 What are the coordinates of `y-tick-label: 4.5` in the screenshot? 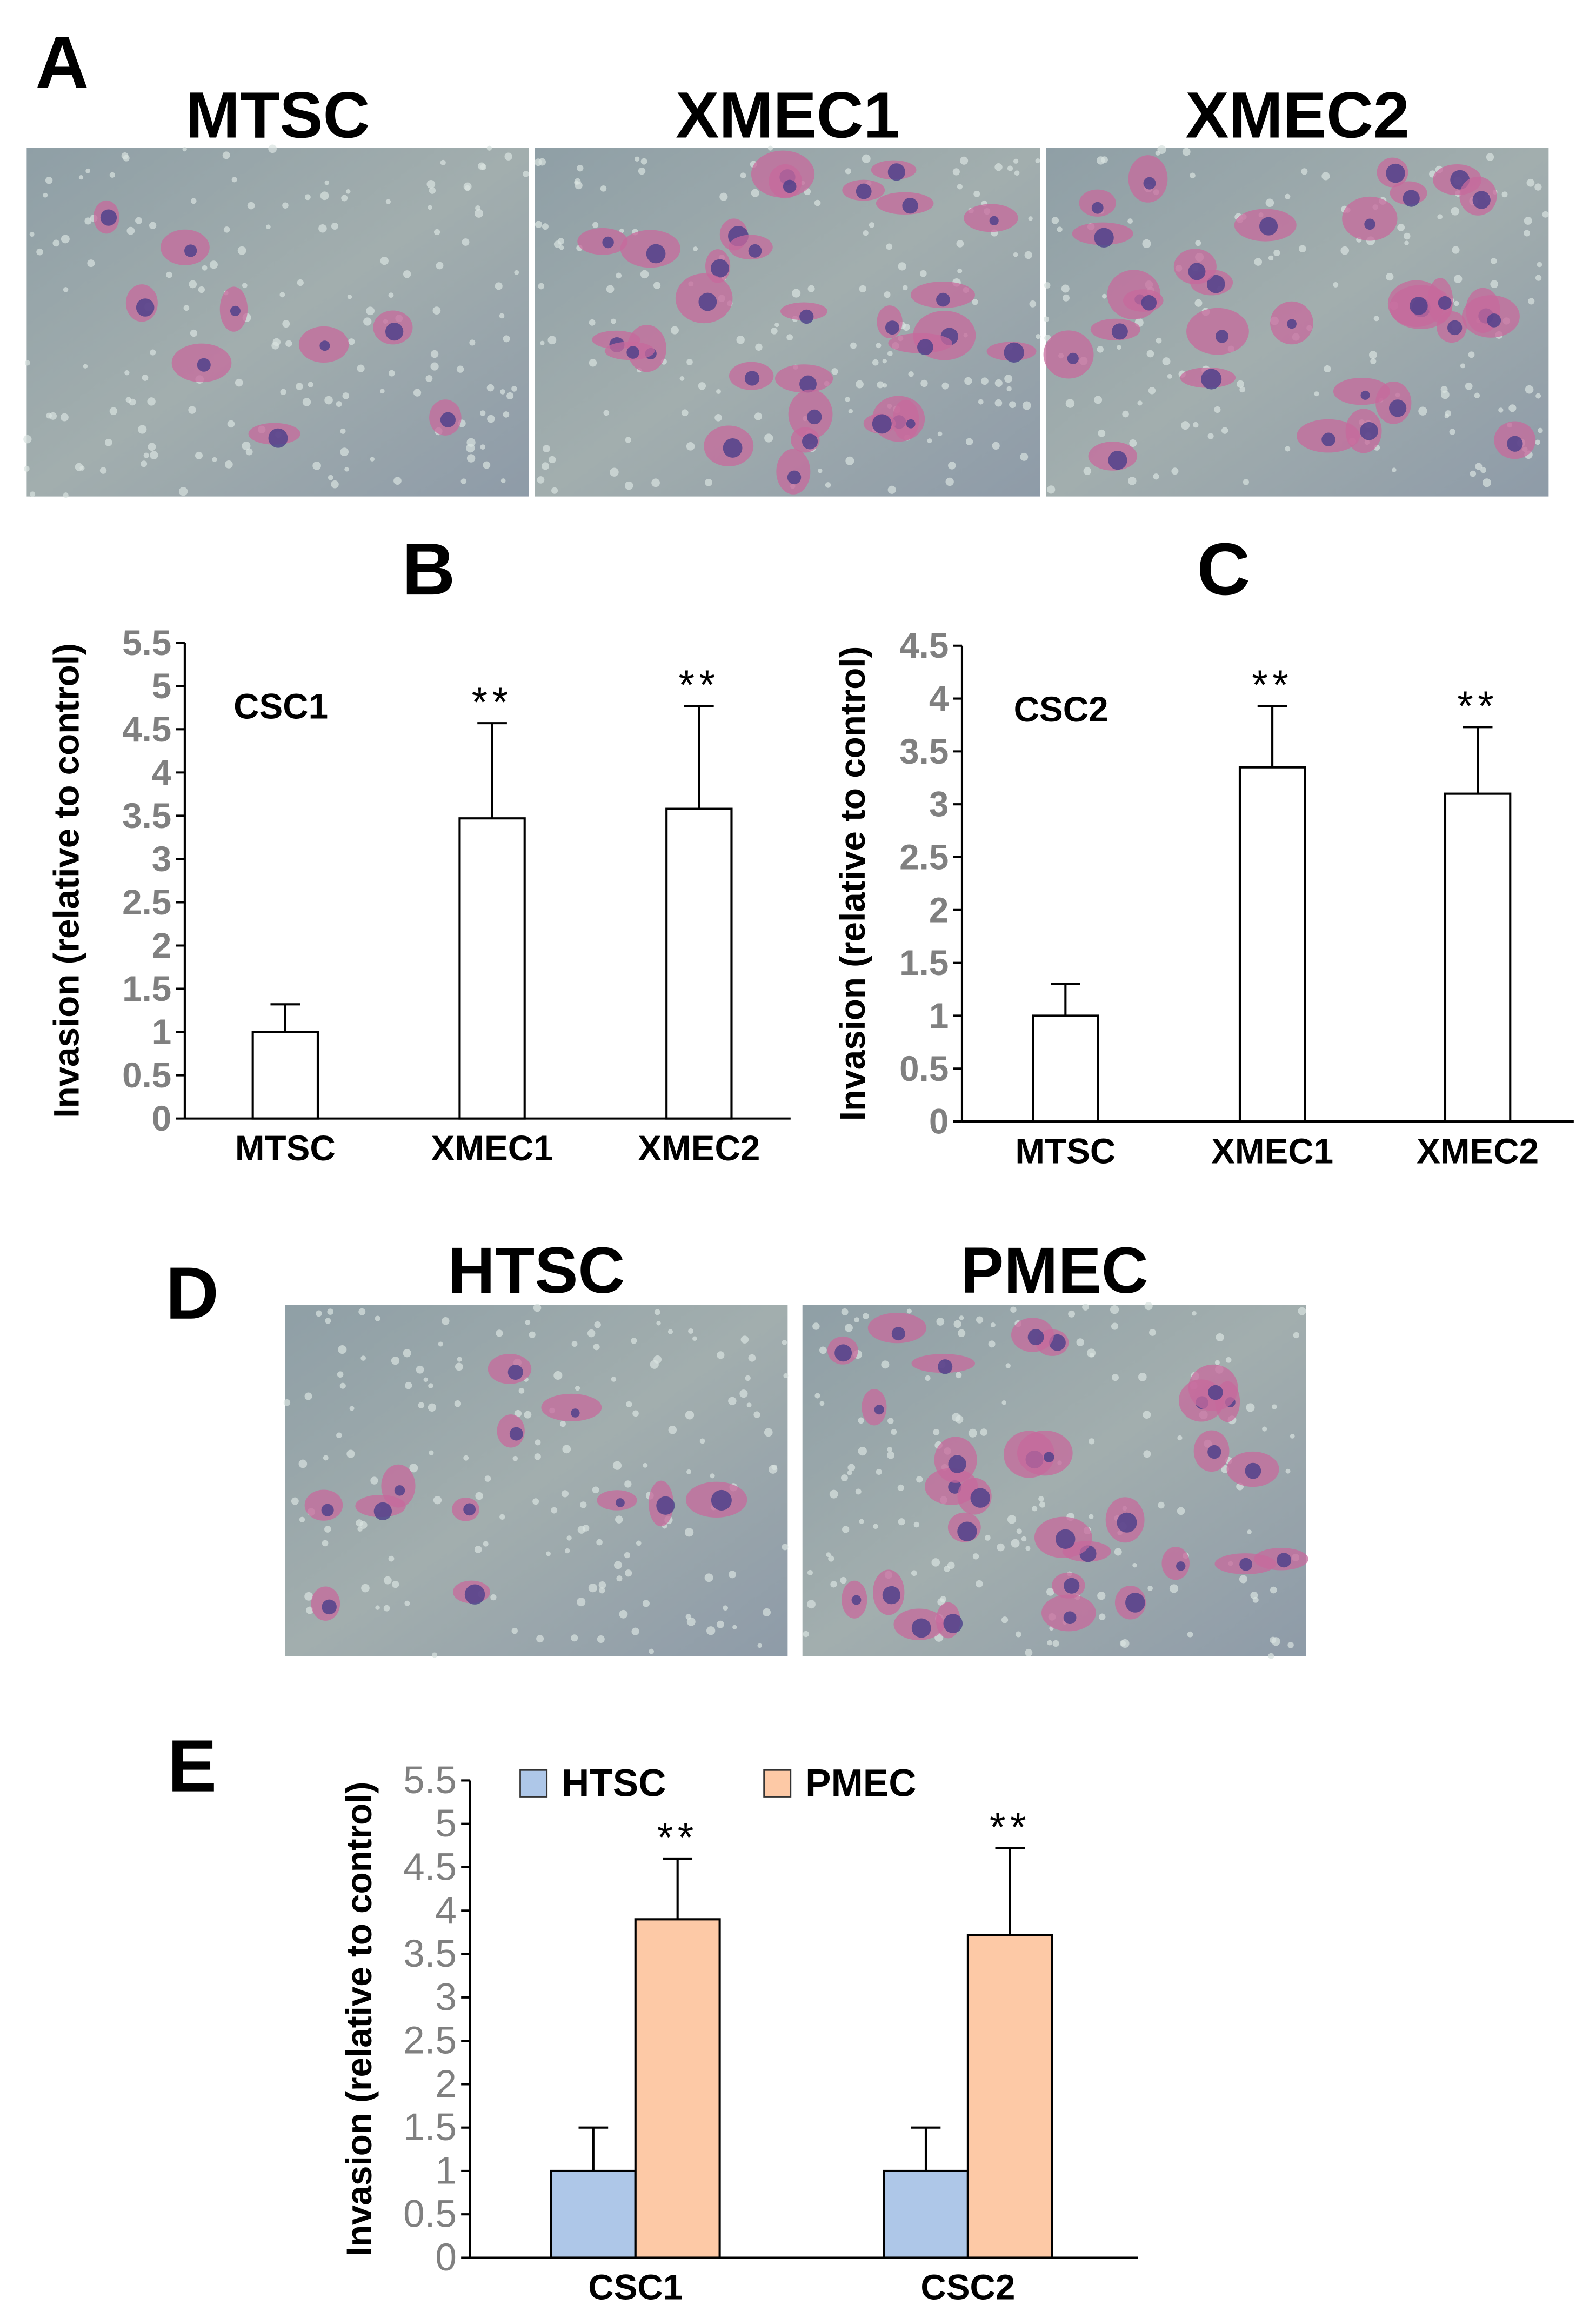 It's located at (430, 1867).